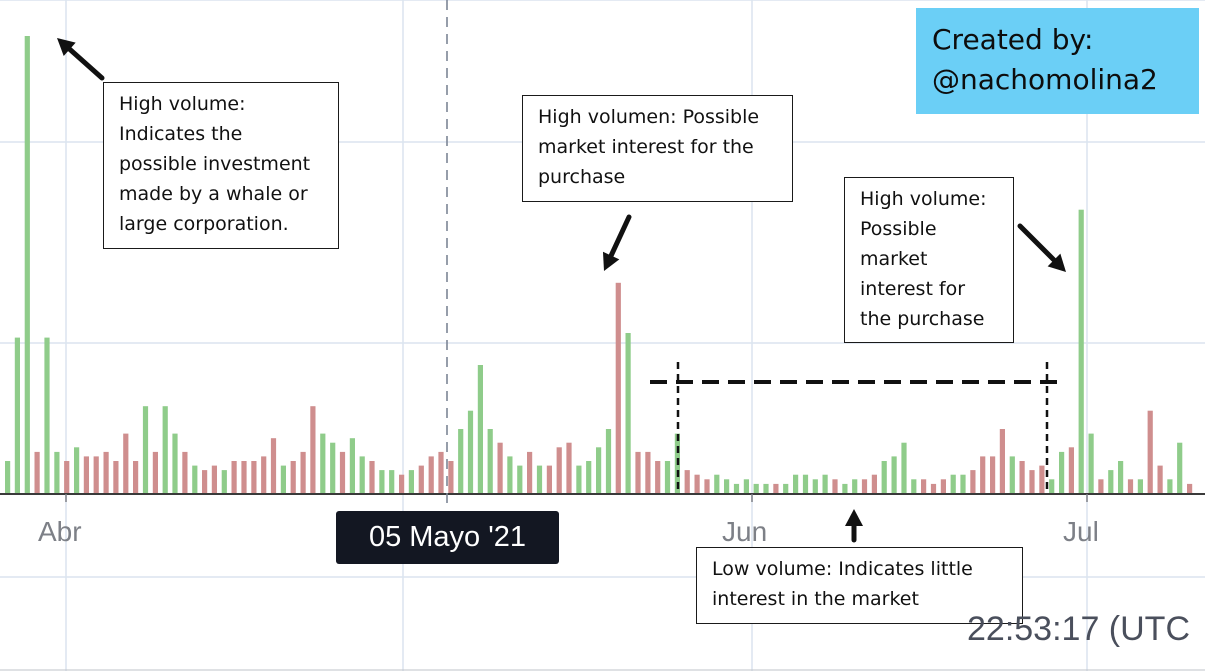  Describe the element at coordinates (1057, 61) in the screenshot. I see `credit-box: Created by: @nachomolina2` at that location.